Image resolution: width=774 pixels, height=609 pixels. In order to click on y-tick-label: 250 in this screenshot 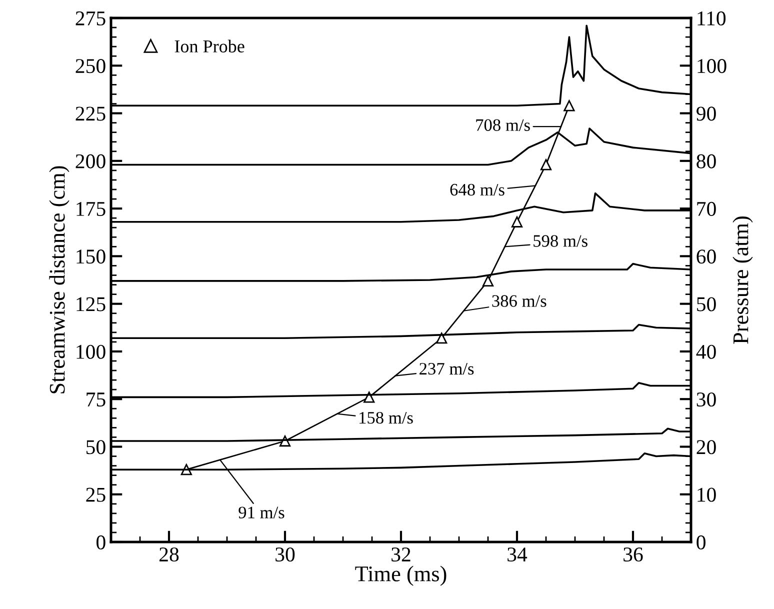, I will do `click(91, 66)`.